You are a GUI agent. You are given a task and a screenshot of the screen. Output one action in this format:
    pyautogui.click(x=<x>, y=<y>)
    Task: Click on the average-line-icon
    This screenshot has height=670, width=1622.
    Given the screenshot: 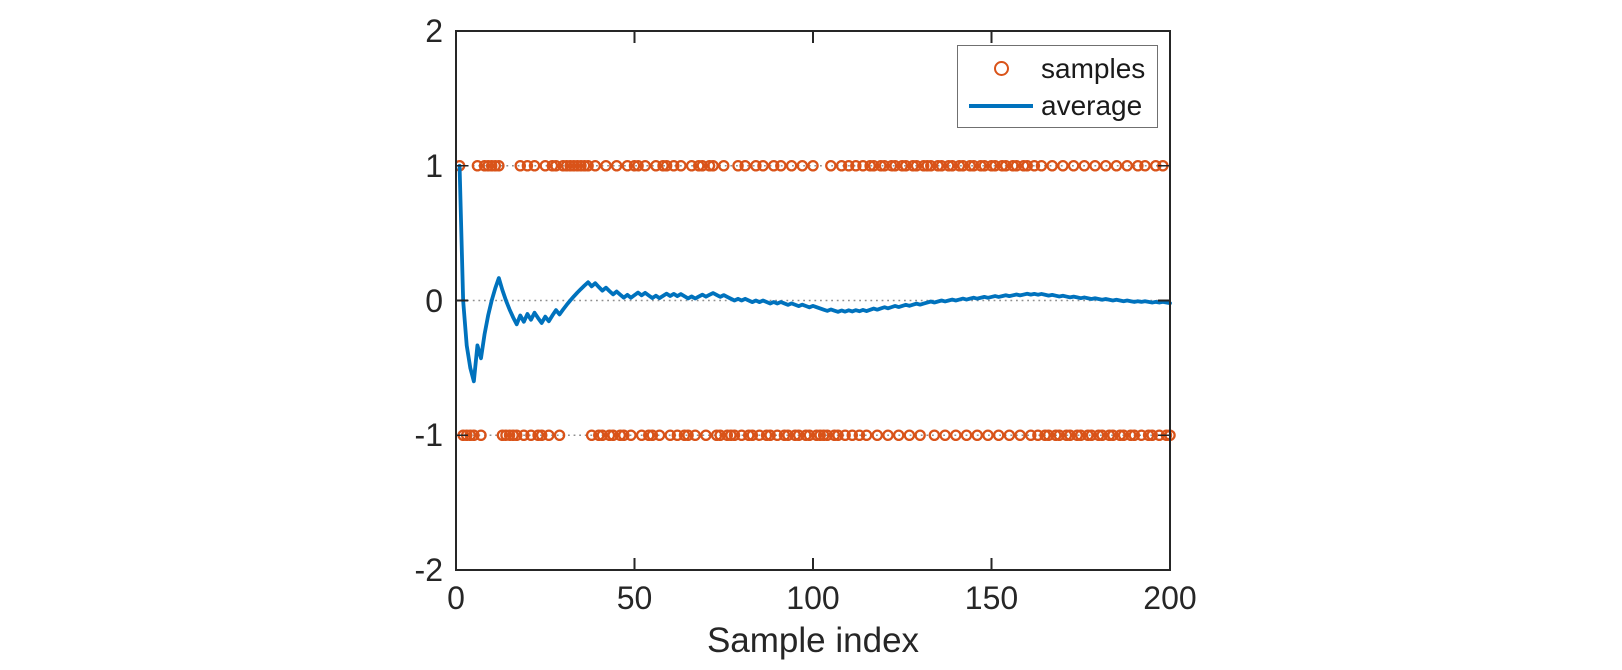 What is the action you would take?
    pyautogui.click(x=1001, y=105)
    